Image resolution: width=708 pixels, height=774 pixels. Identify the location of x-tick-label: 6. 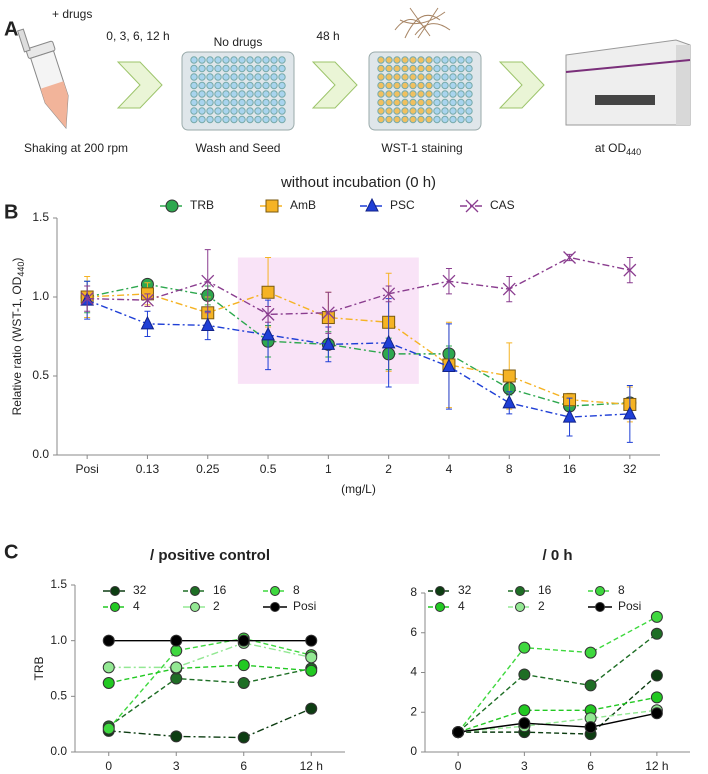
(243, 766).